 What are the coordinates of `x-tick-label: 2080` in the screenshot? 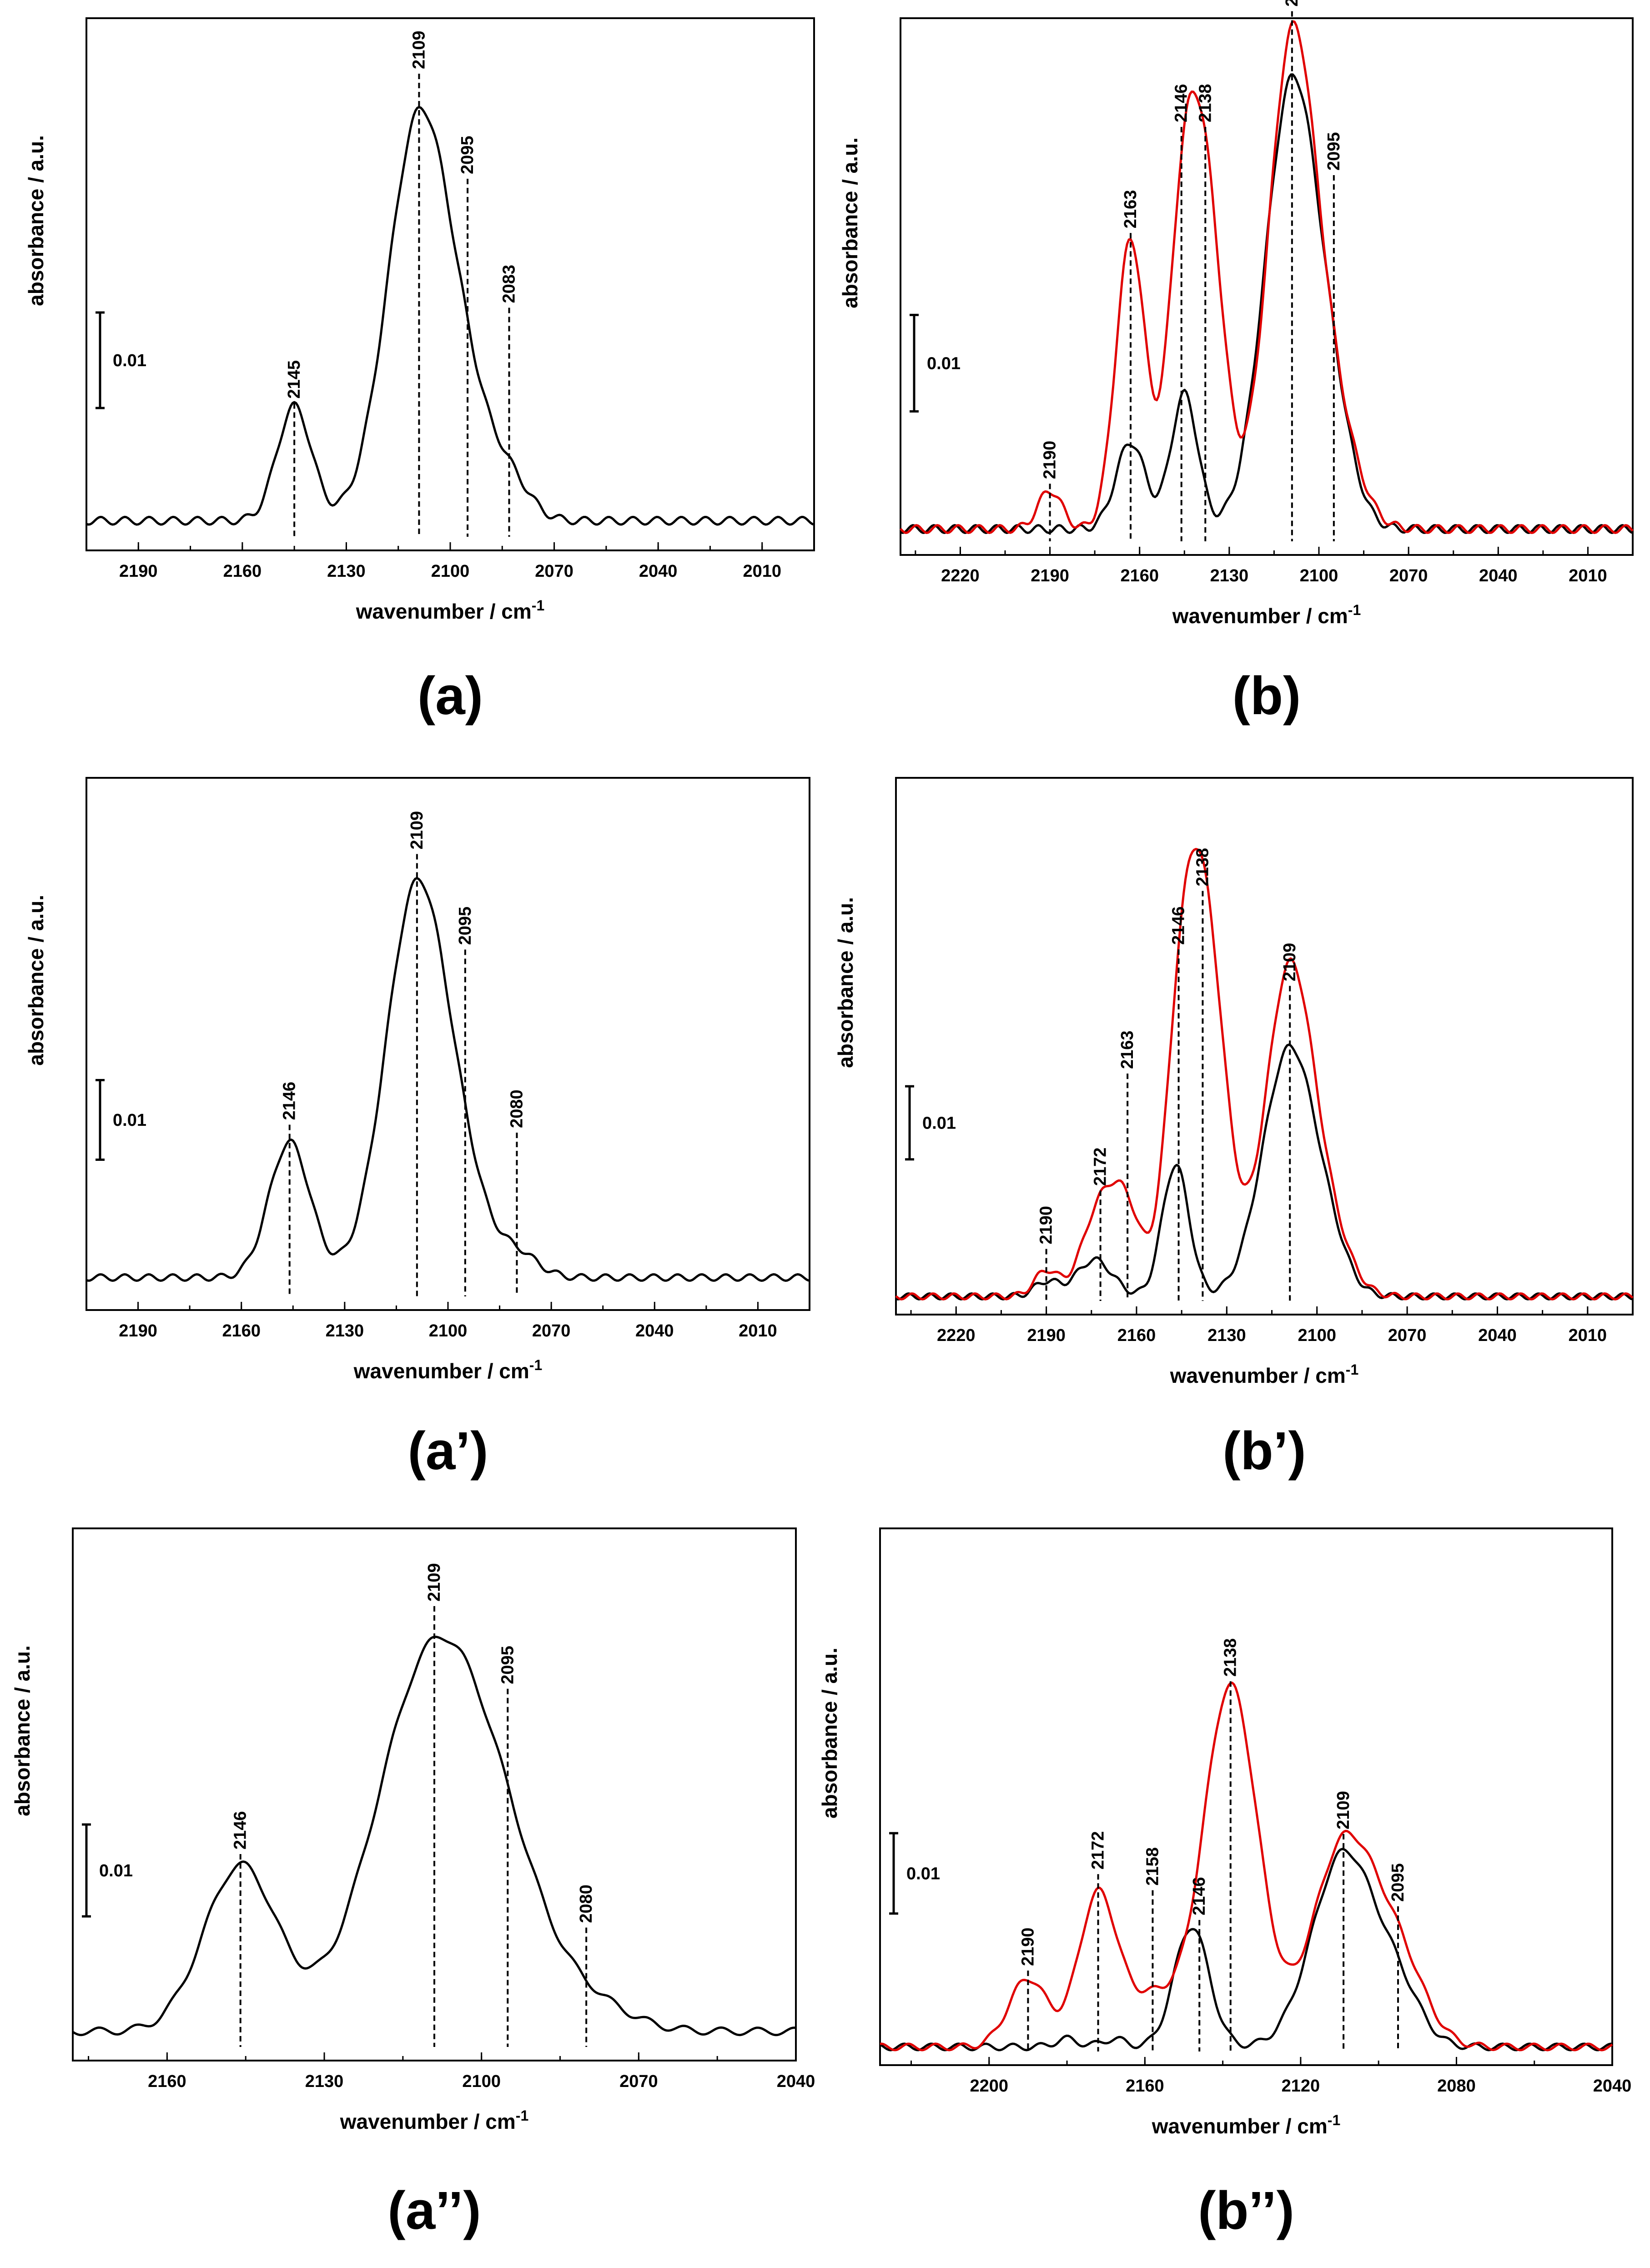 It's located at (1456, 2086).